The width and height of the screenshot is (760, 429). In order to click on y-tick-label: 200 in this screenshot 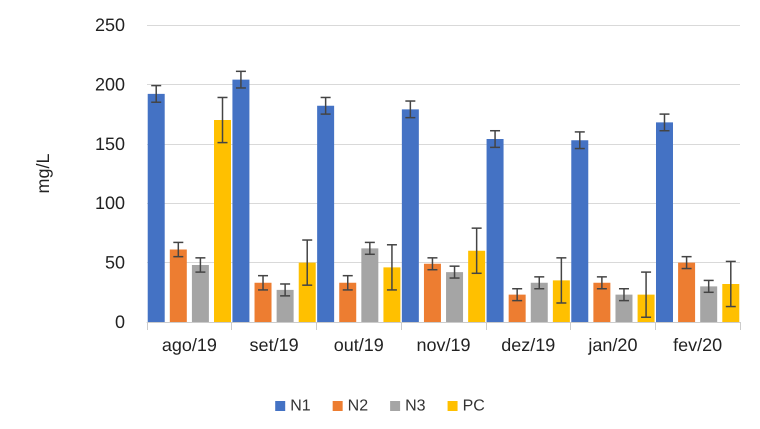, I will do `click(109, 84)`.